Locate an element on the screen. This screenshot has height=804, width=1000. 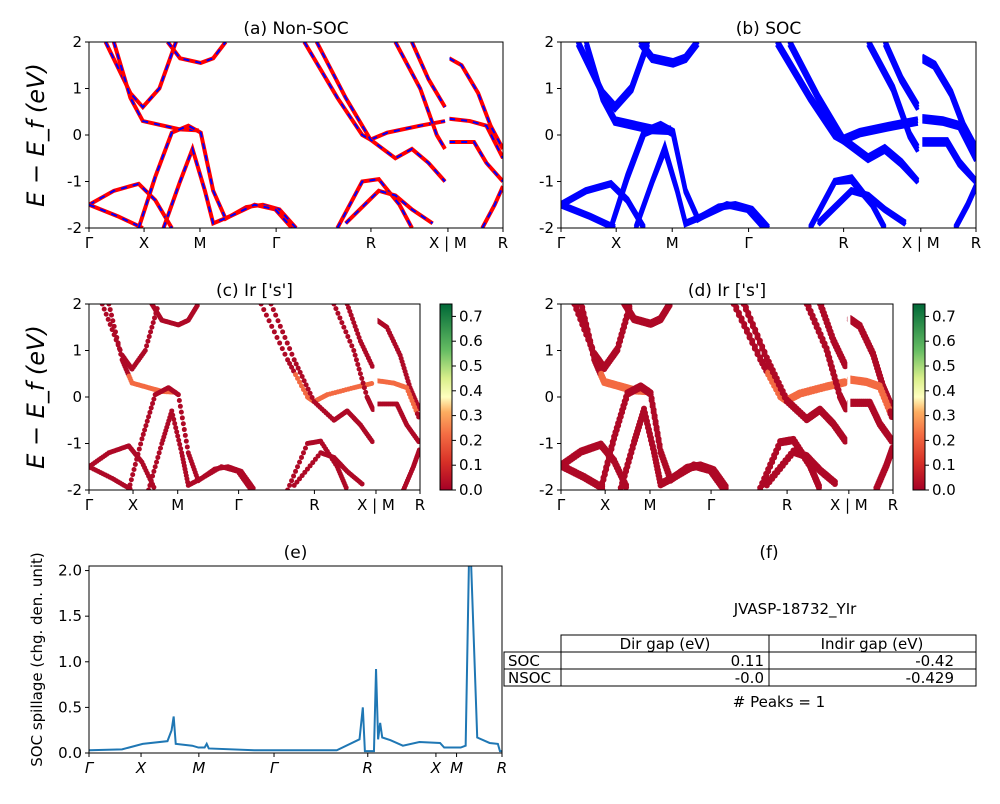
panel-title-c: (c) Ir ['s'] is located at coordinates (254, 291).